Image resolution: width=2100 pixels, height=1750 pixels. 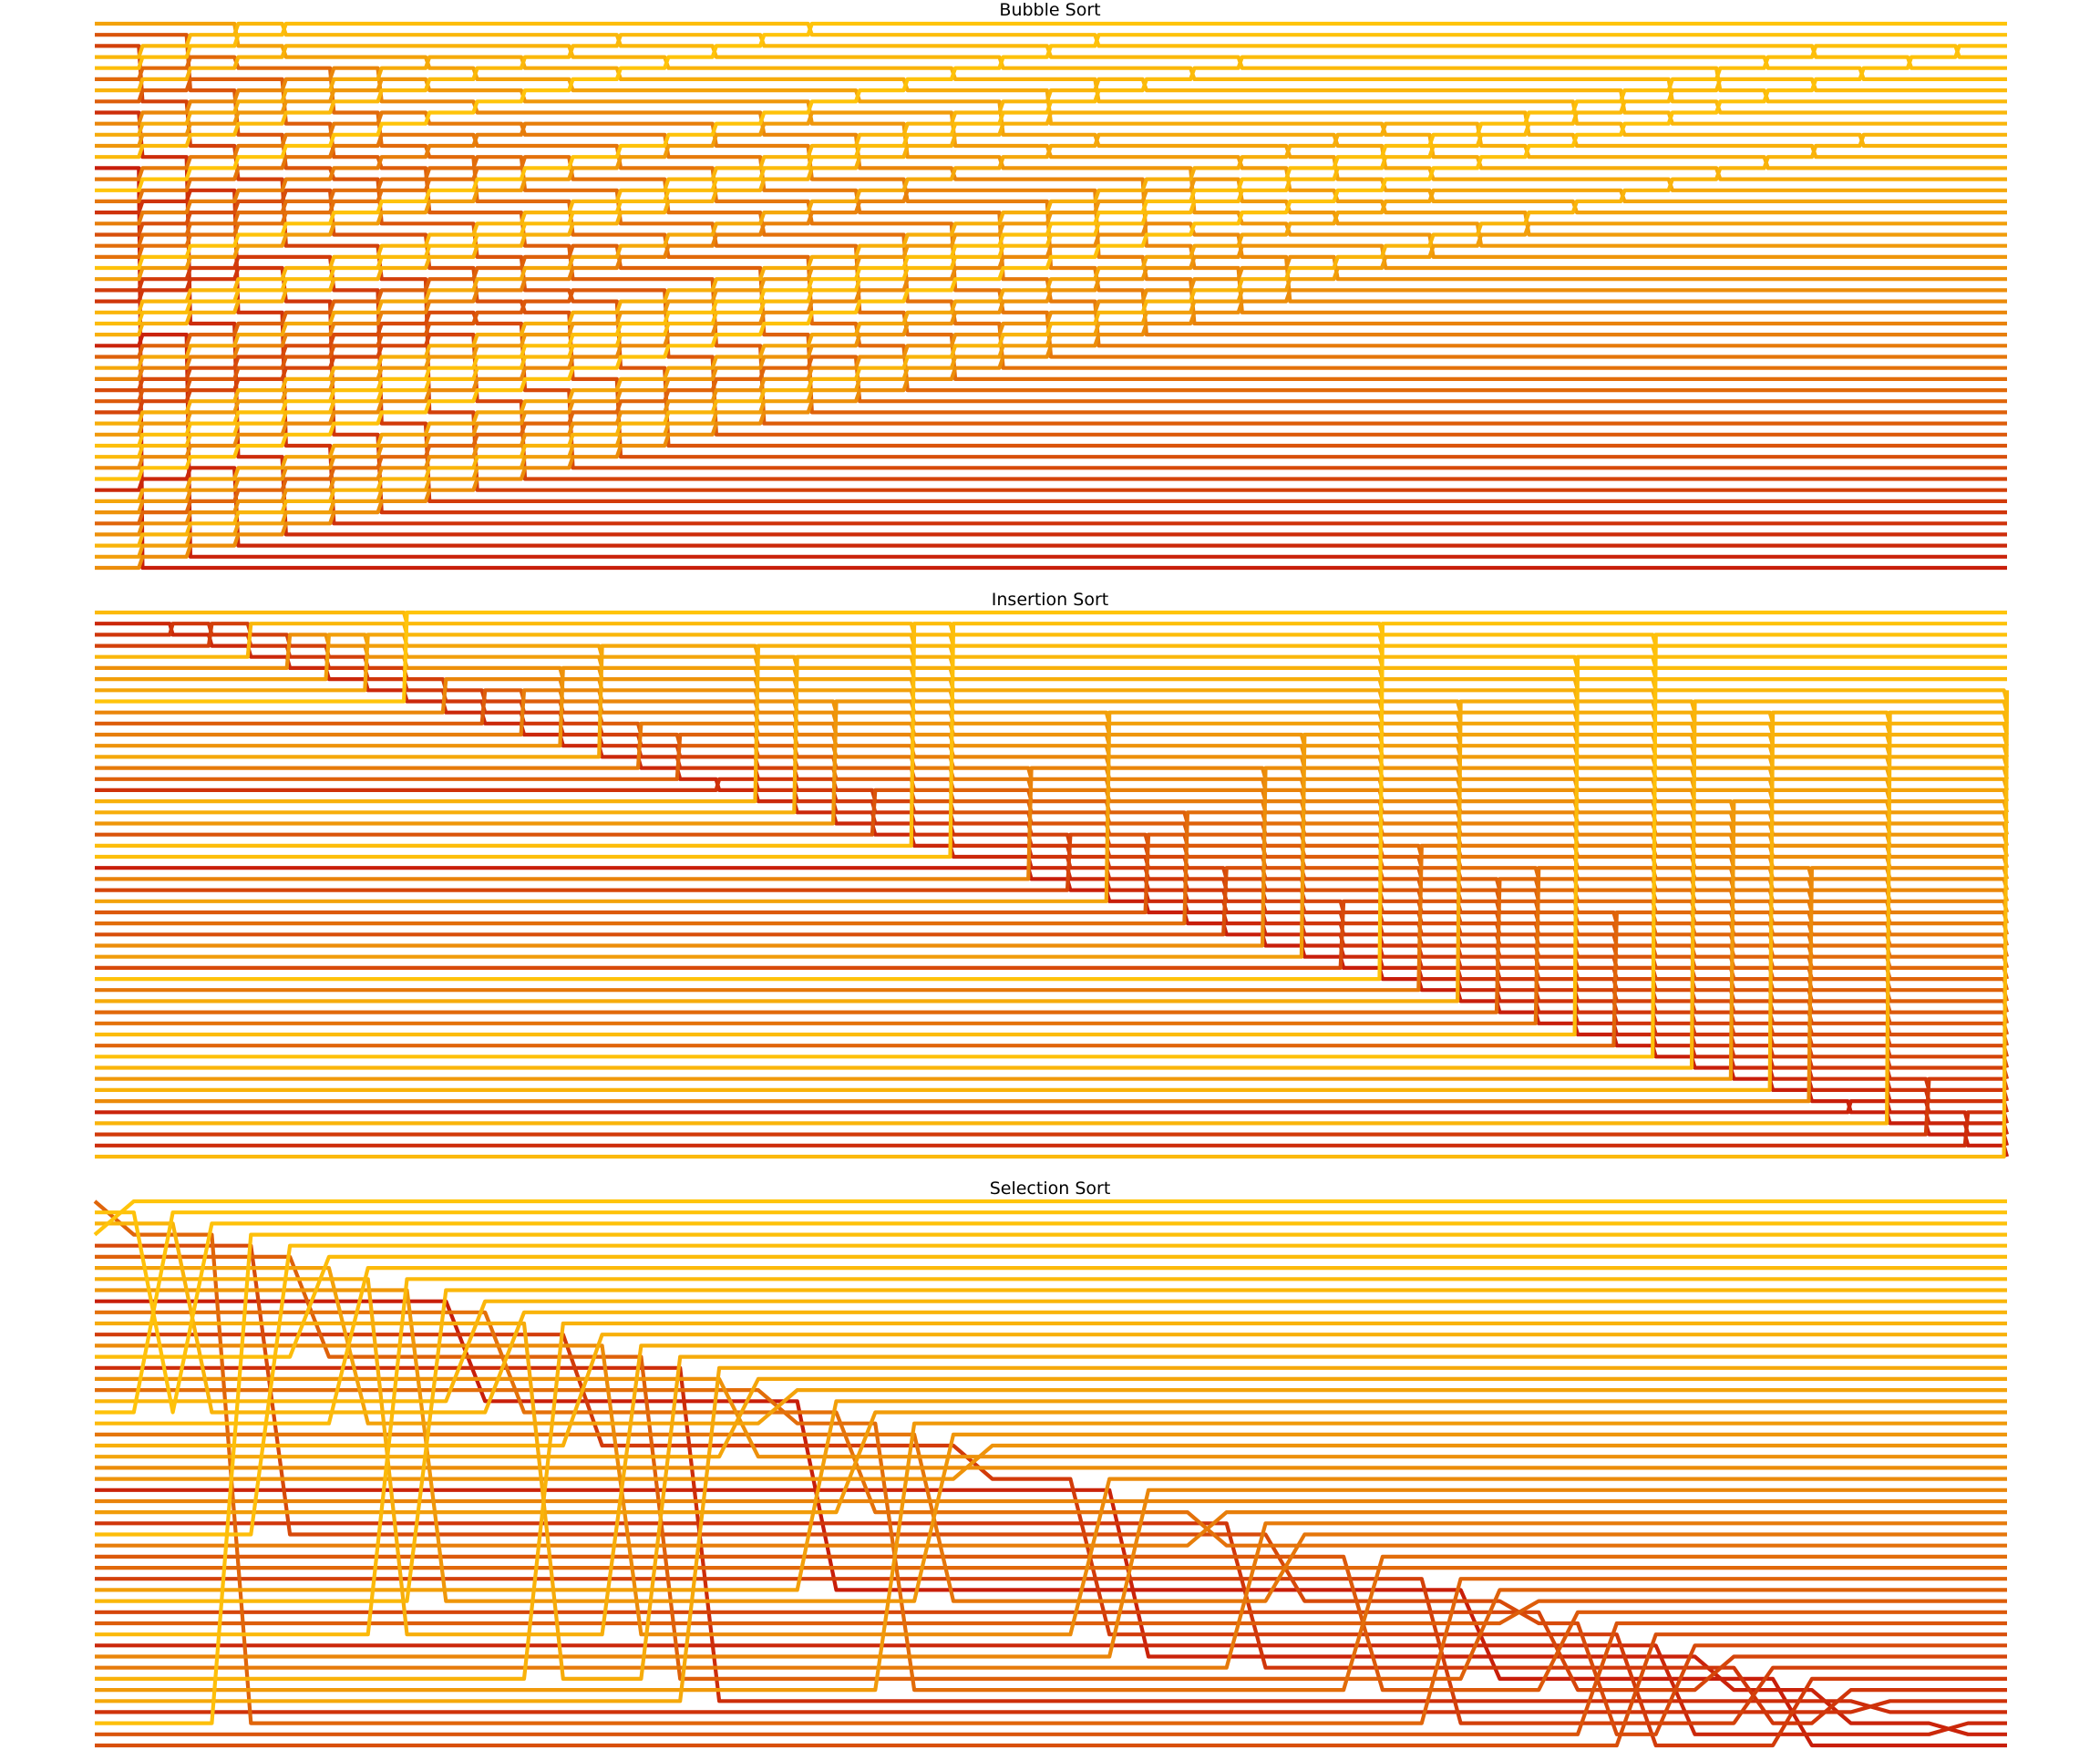 What do you see at coordinates (1050, 600) in the screenshot?
I see `insertion-sort-title: Insertion Sort` at bounding box center [1050, 600].